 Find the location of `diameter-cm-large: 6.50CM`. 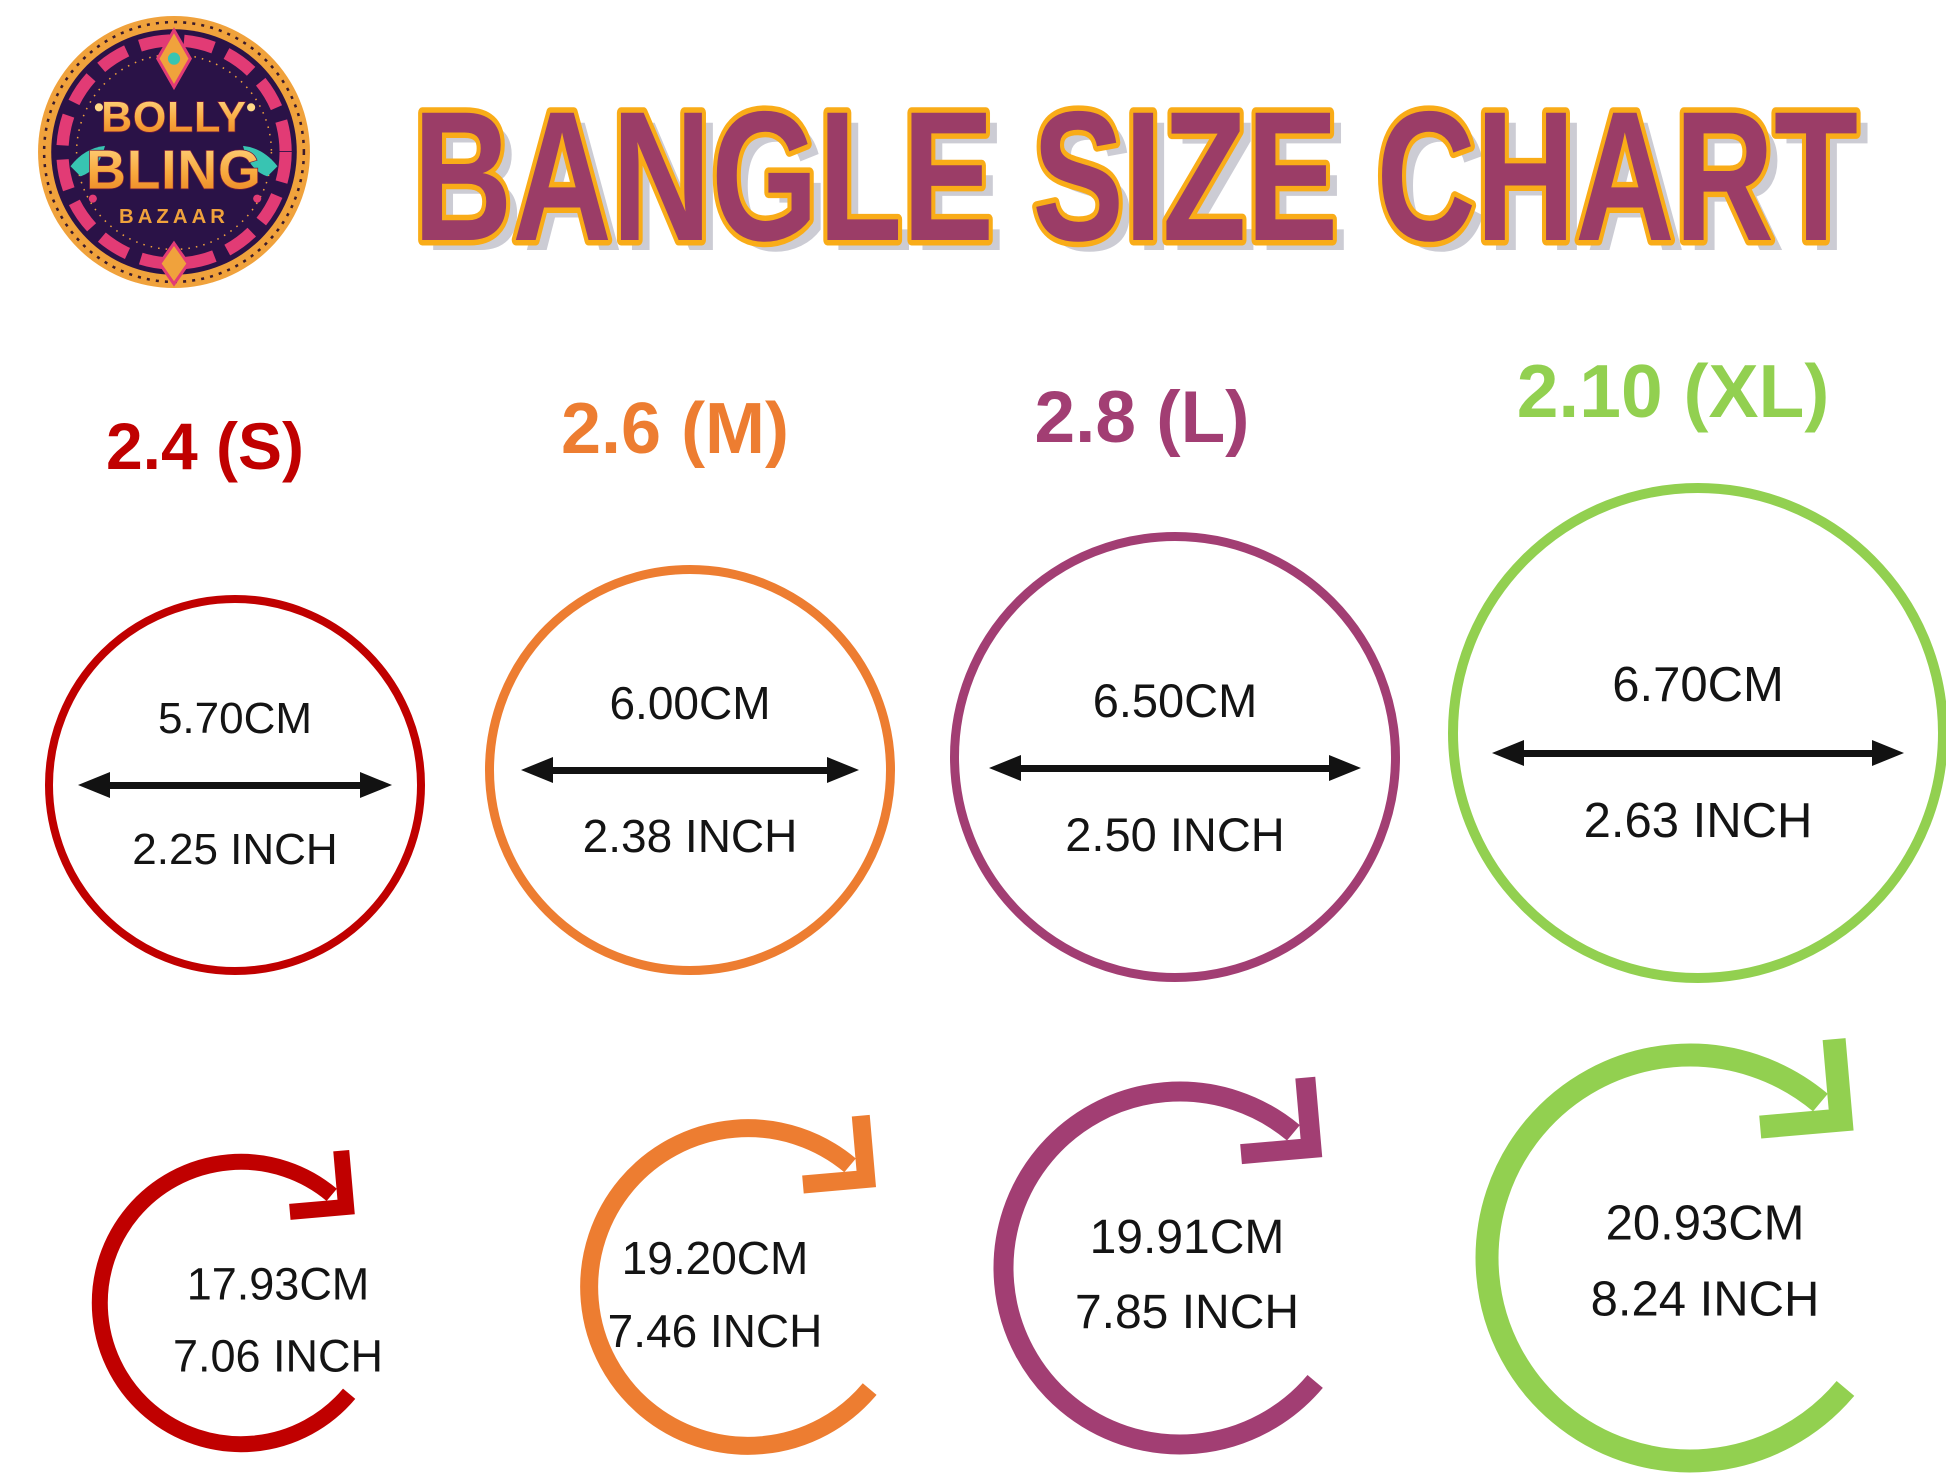

diameter-cm-large: 6.50CM is located at coordinates (1175, 700).